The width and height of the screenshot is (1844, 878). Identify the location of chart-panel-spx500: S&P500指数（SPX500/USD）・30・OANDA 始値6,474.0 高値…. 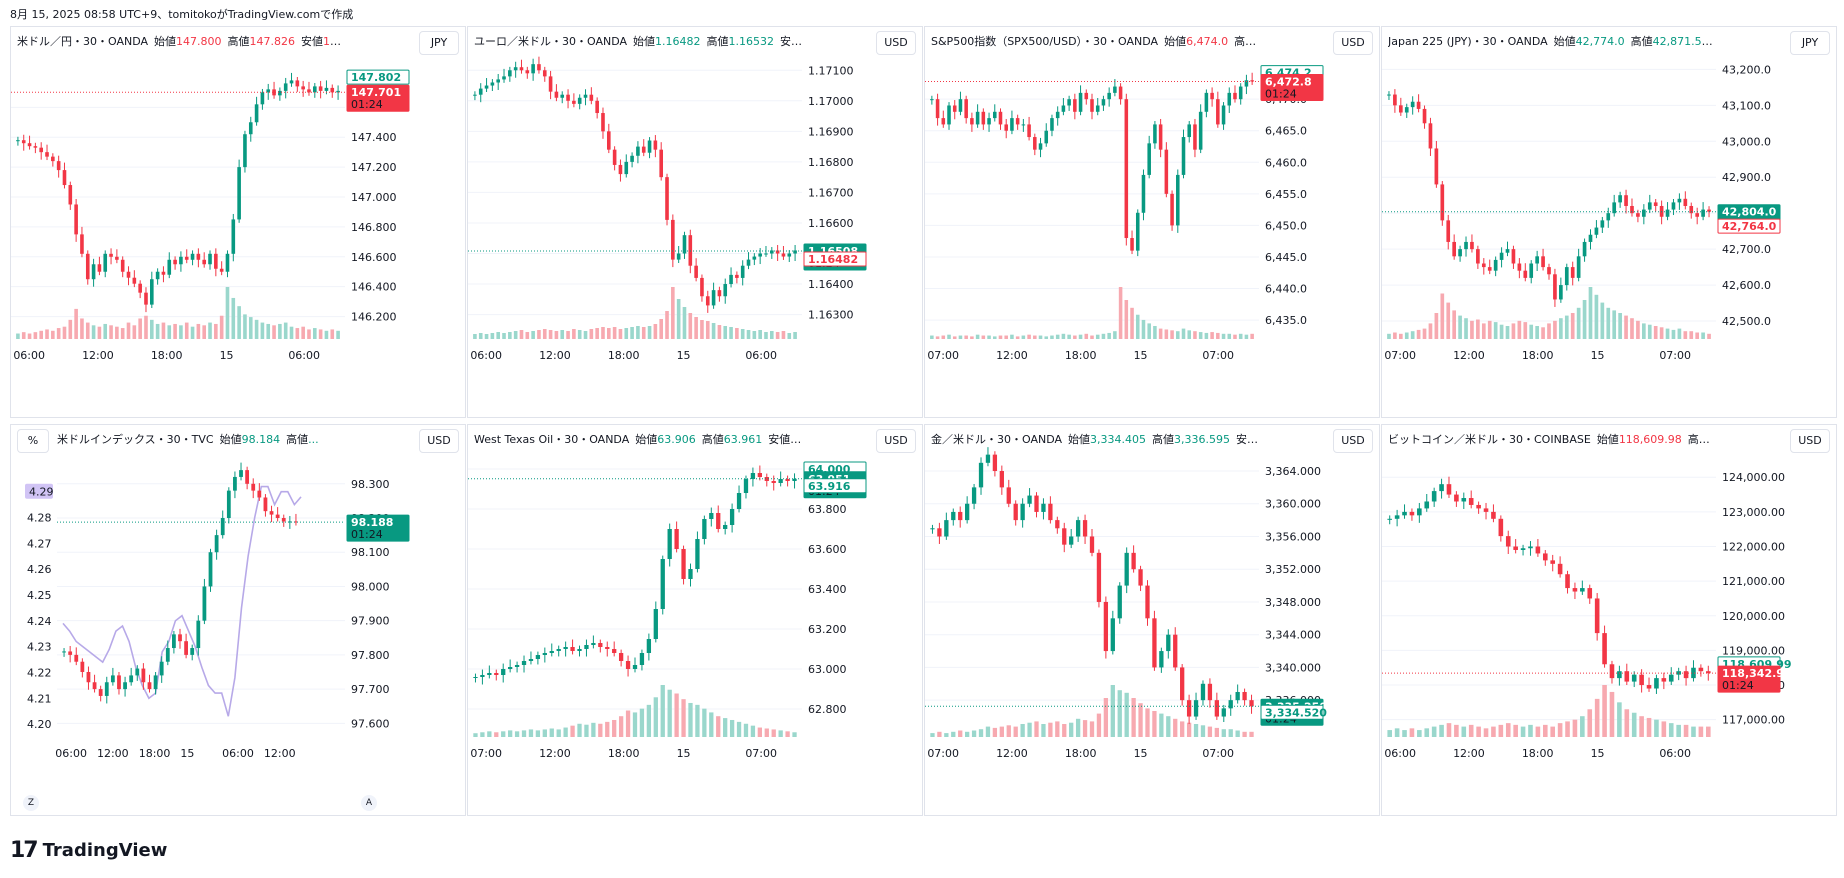
(1152, 222).